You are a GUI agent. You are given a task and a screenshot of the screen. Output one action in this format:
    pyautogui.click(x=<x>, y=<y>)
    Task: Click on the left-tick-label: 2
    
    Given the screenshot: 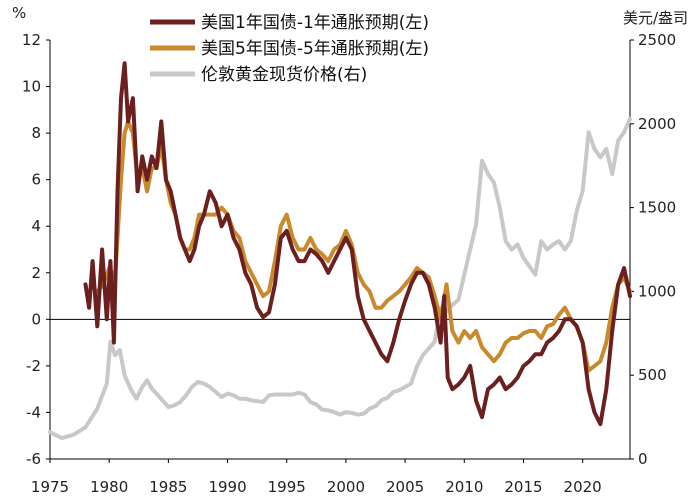 What is the action you would take?
    pyautogui.click(x=36, y=273)
    